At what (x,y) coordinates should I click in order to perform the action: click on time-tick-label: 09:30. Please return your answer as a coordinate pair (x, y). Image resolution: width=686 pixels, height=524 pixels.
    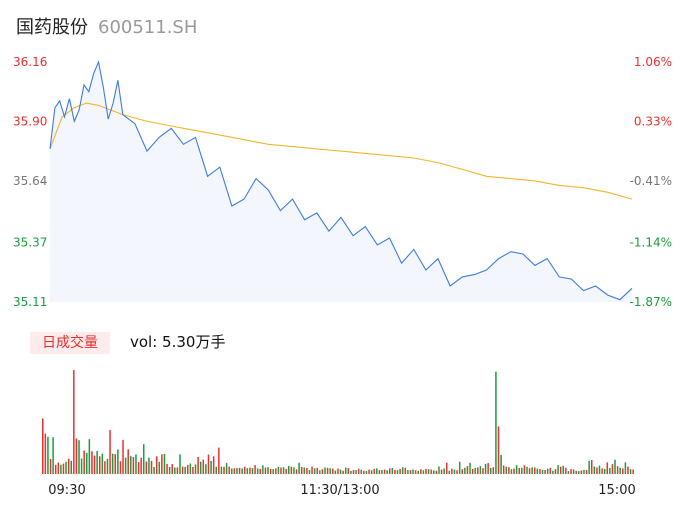
    Looking at the image, I should click on (66, 490).